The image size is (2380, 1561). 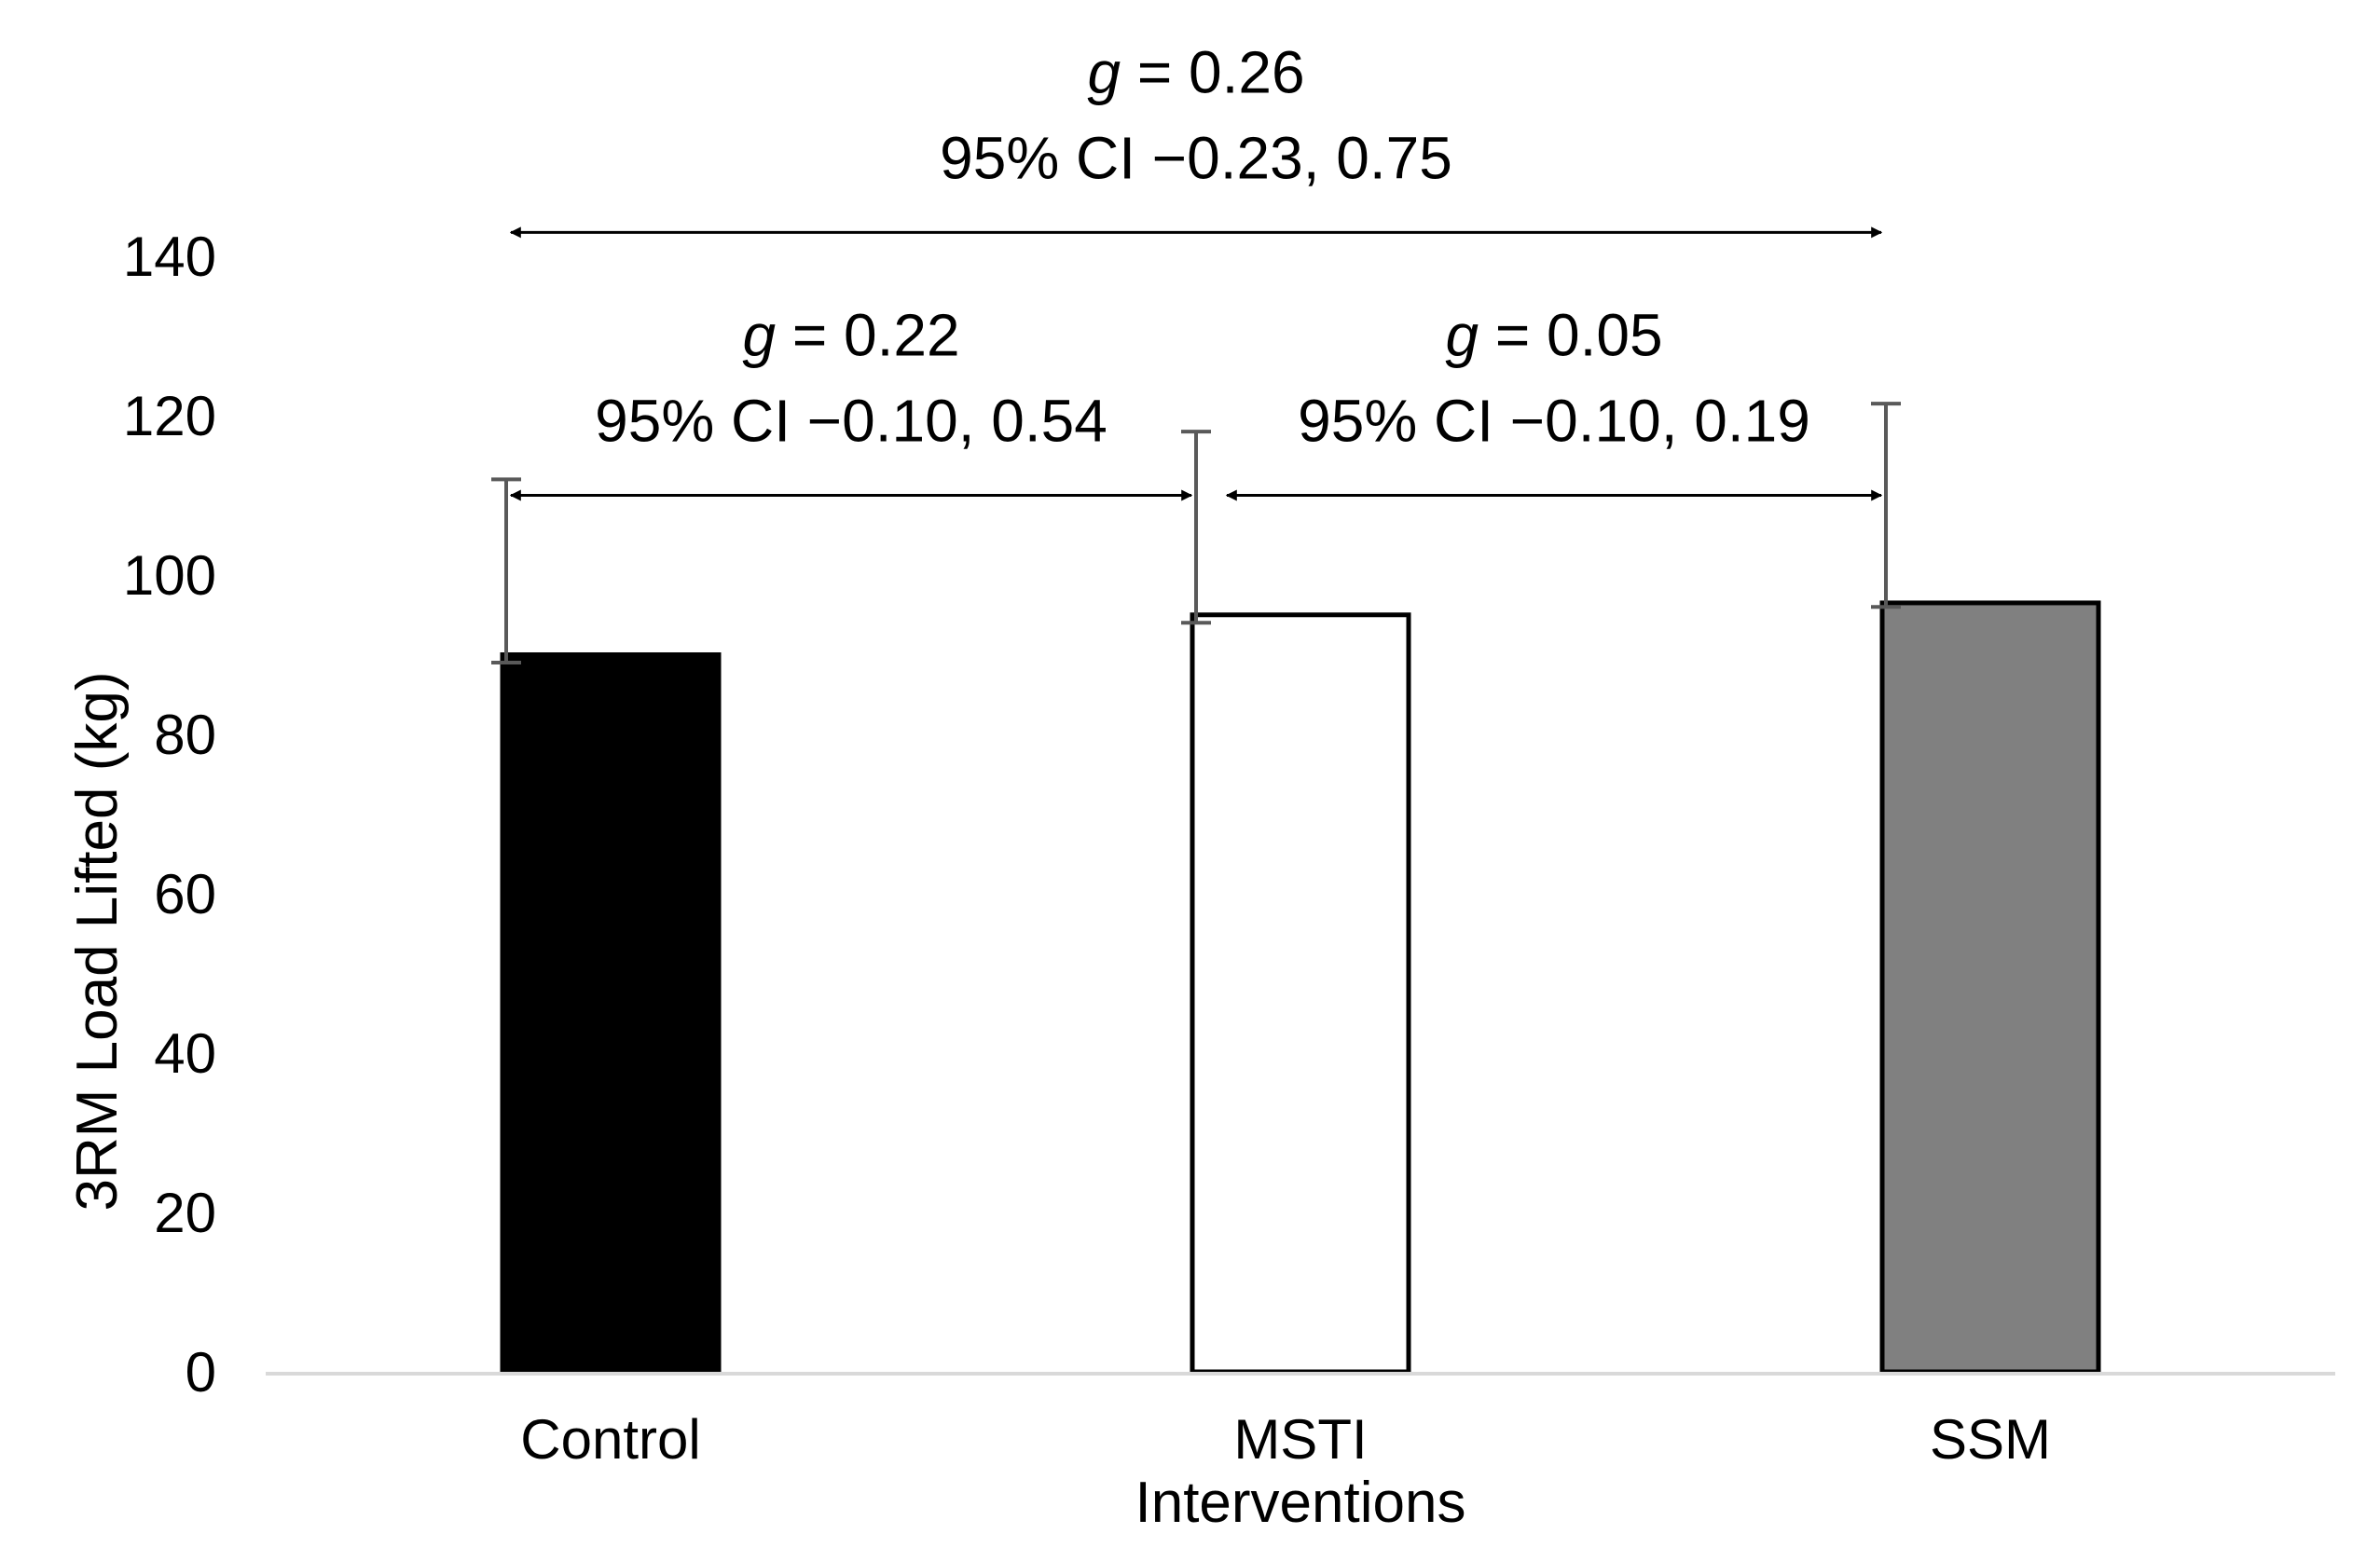 What do you see at coordinates (97, 942) in the screenshot?
I see `y-axis-title: 3RM Load Lifted (kg)` at bounding box center [97, 942].